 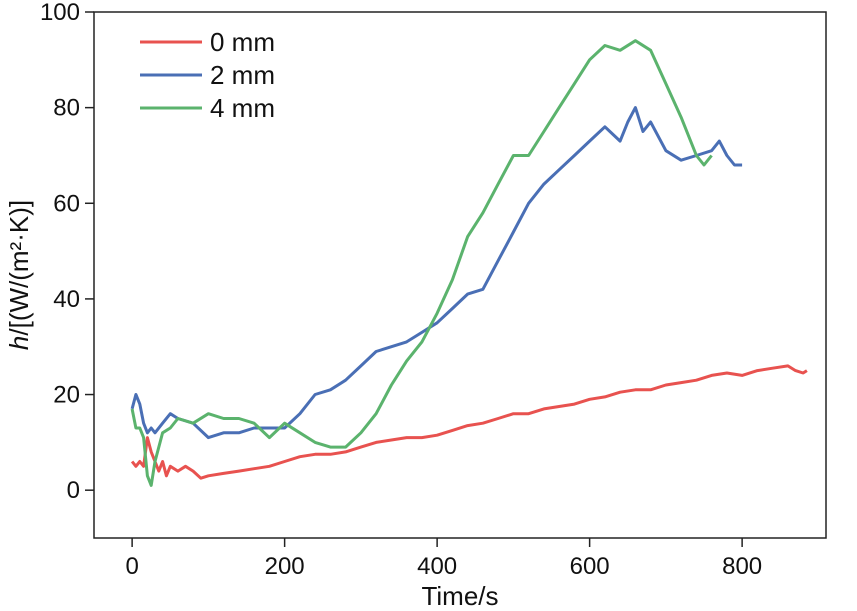 What do you see at coordinates (66, 108) in the screenshot?
I see `y-tick-label: 80` at bounding box center [66, 108].